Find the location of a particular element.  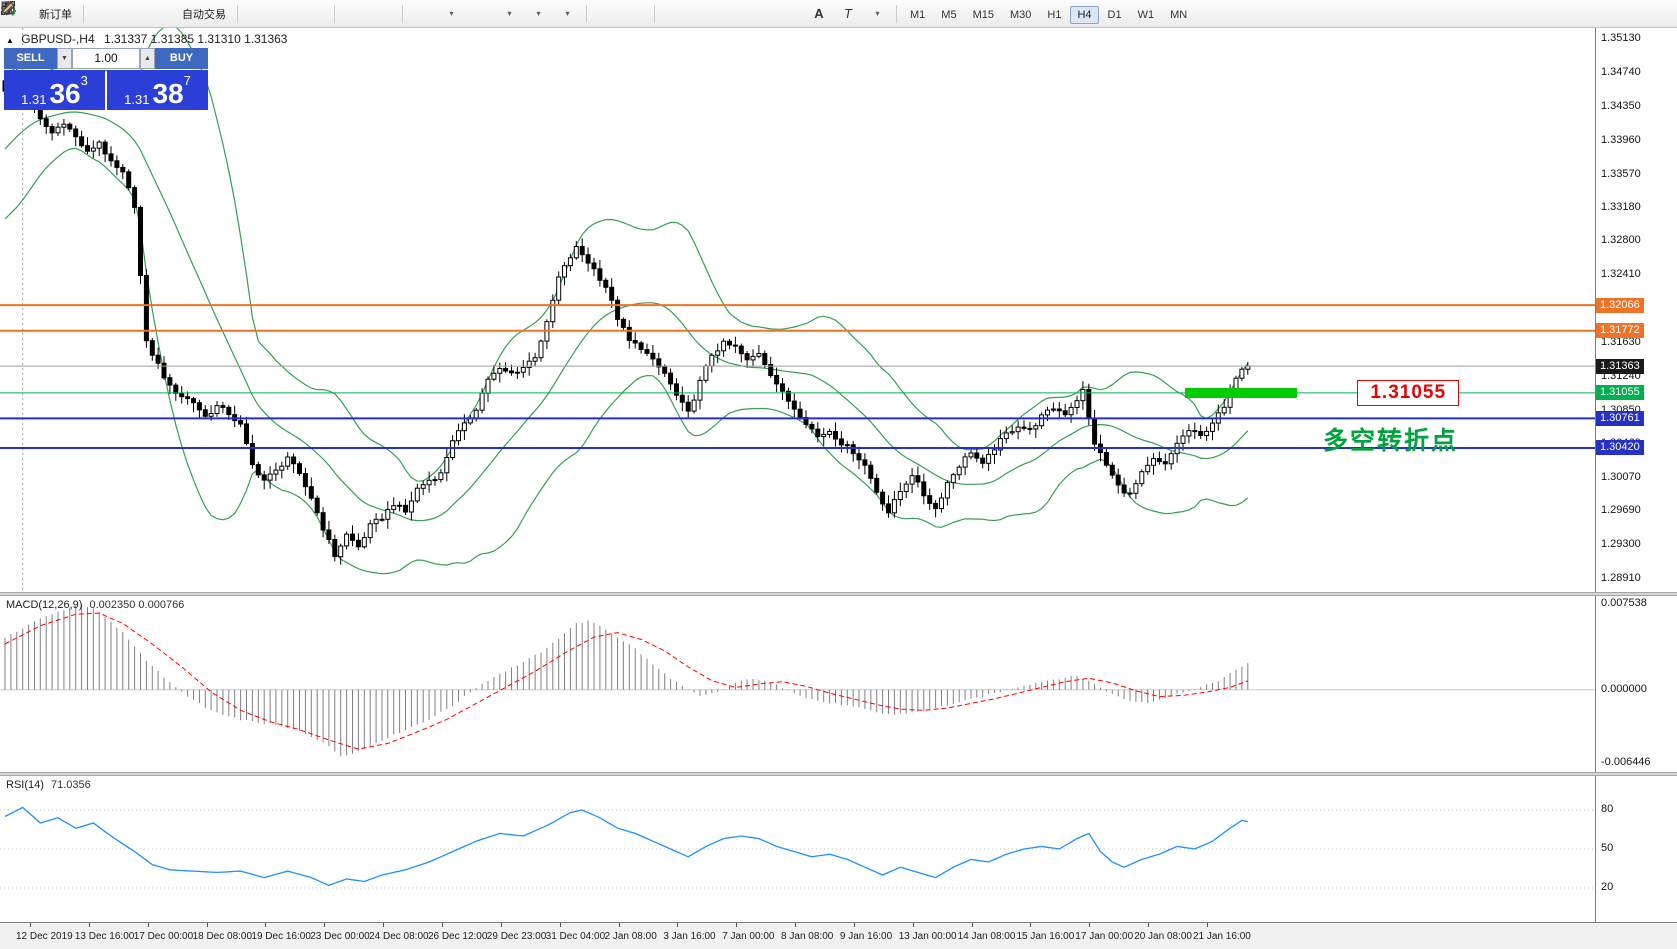

timeframe-button-M5: M5 is located at coordinates (949, 14).